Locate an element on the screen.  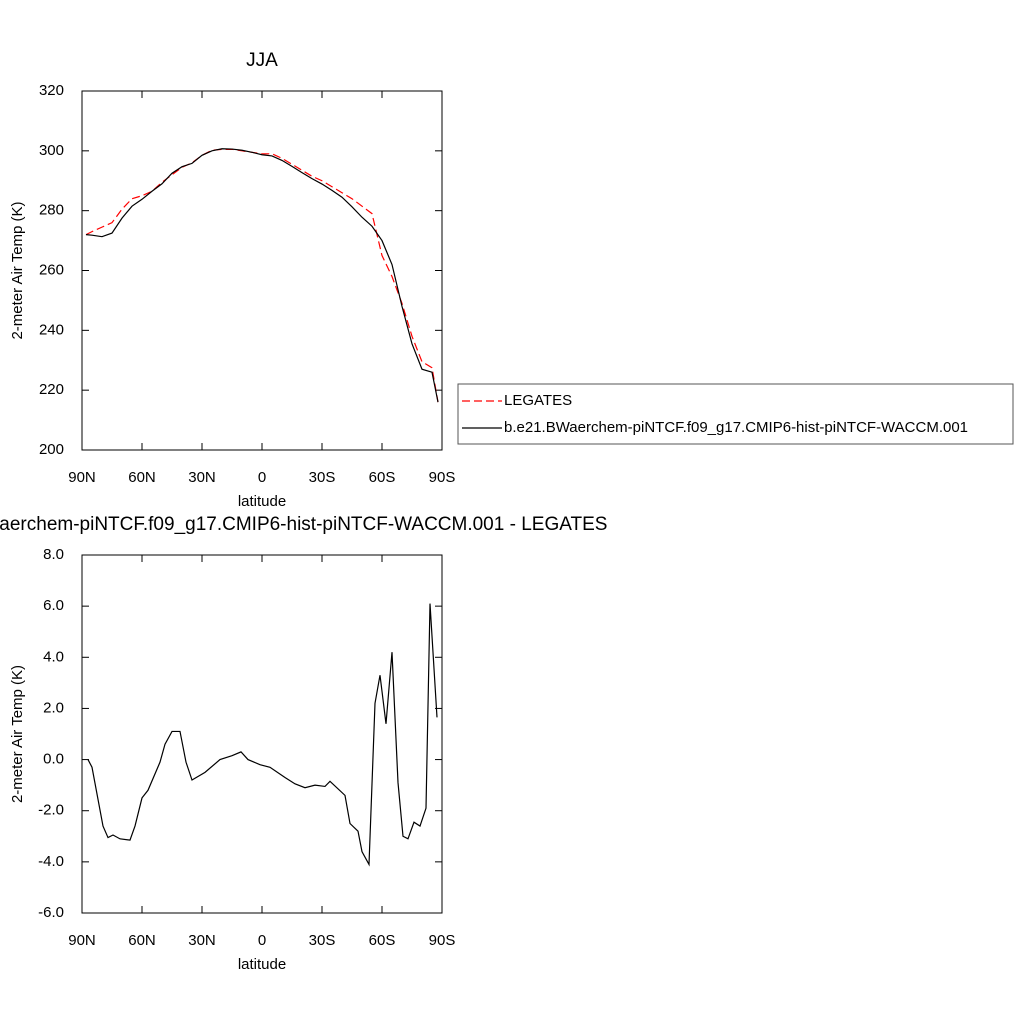
y-tick-label: 4.0 is located at coordinates (53, 656).